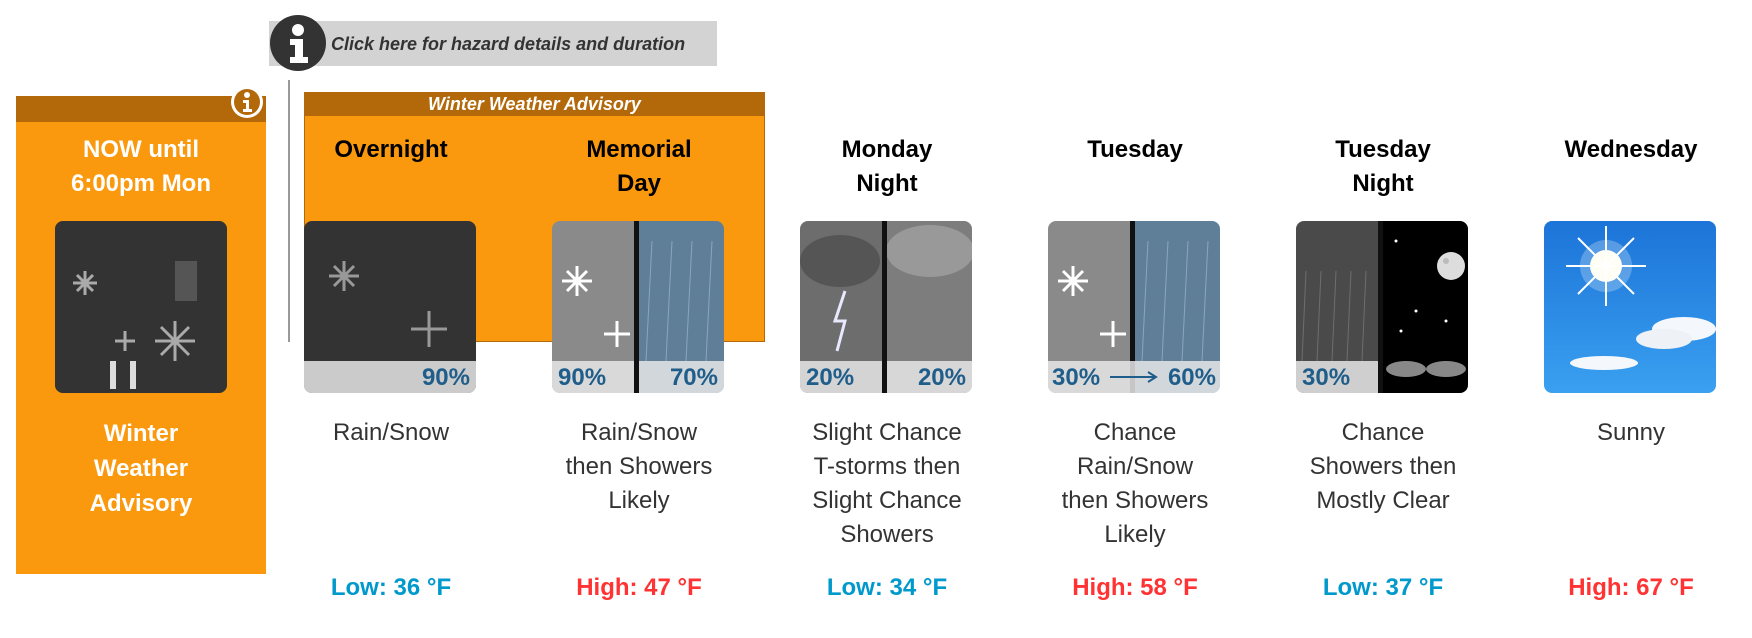 The width and height of the screenshot is (1752, 638). Describe the element at coordinates (141, 307) in the screenshot. I see `snow-icon` at that location.